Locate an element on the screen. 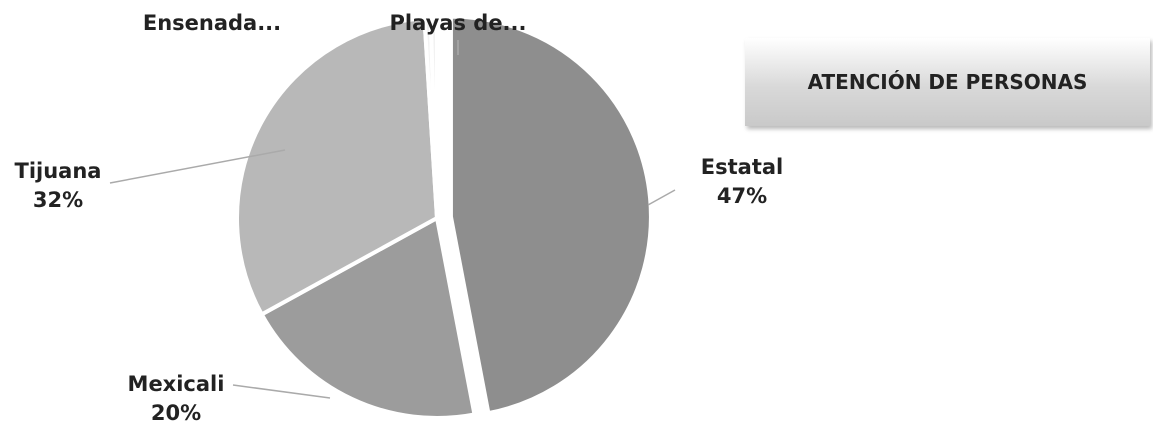  slice-value-label: 32% is located at coordinates (58, 200).